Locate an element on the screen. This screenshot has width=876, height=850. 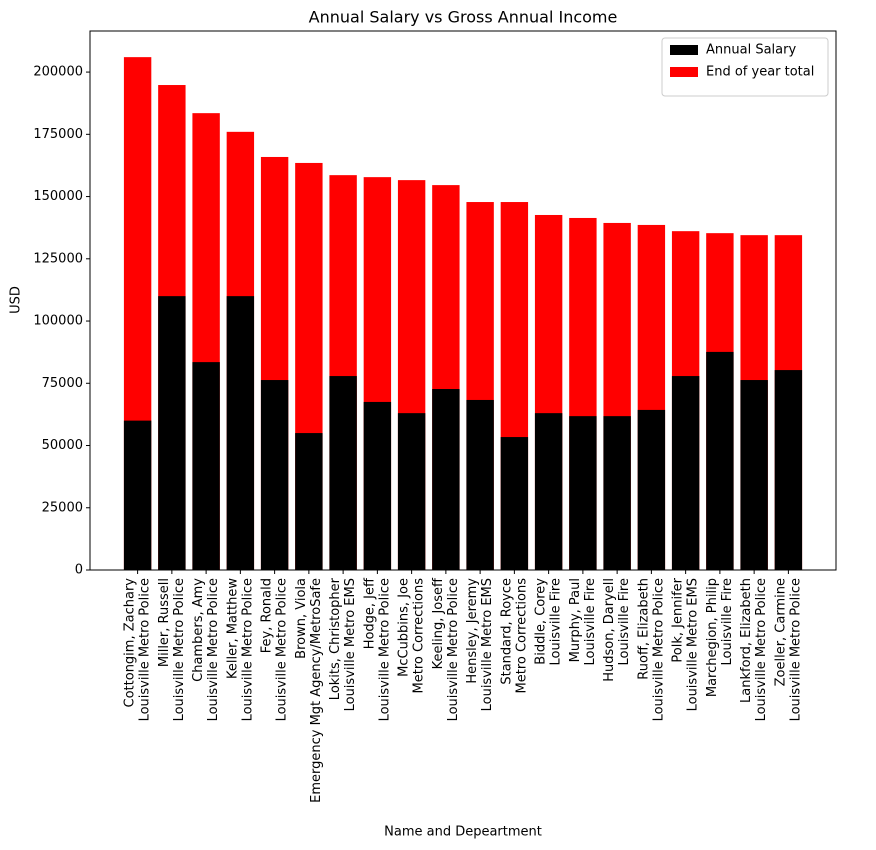
y-tick-label: 25000 is located at coordinates (62, 507).